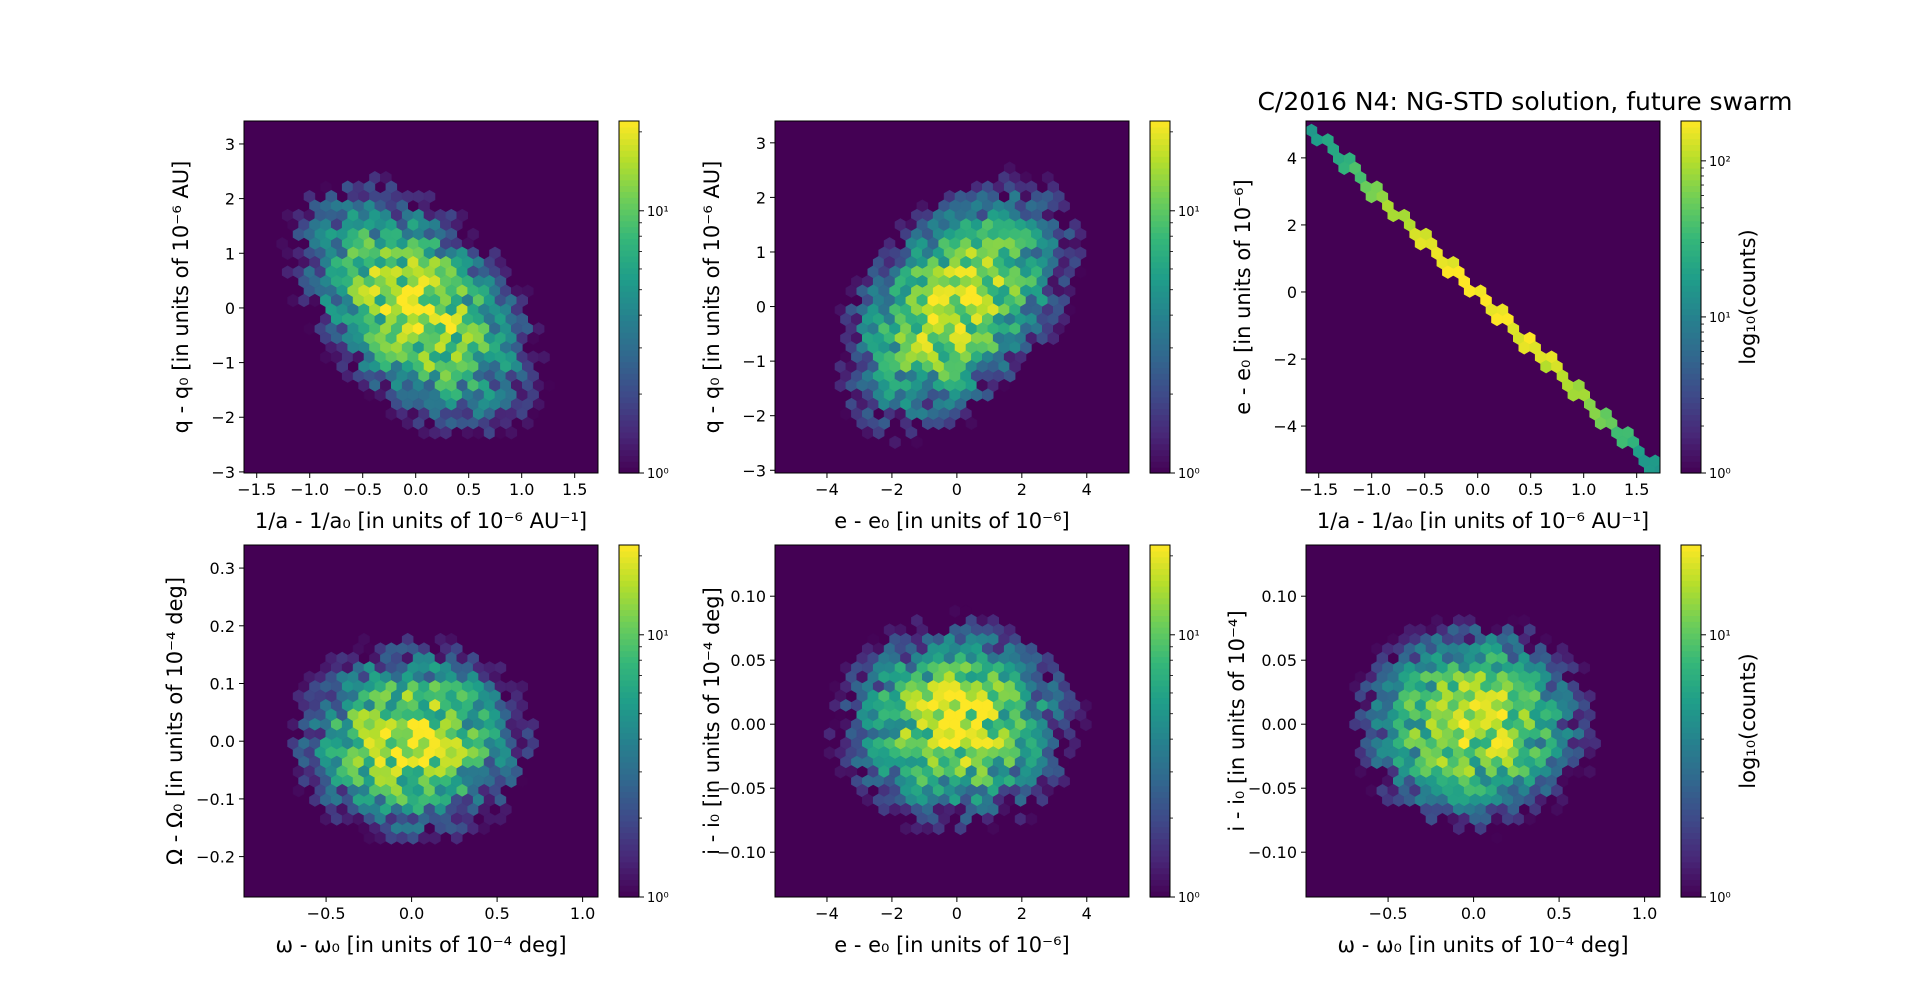 This screenshot has height=994, width=1920. I want to click on hexbin-cells, so click(413, 738).